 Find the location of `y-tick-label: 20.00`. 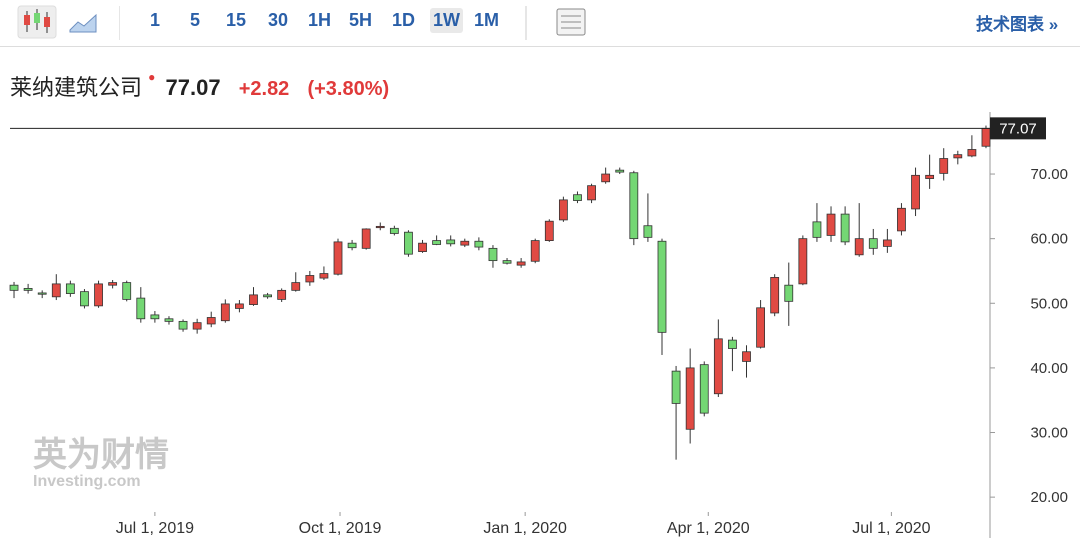

y-tick-label: 20.00 is located at coordinates (1049, 497).